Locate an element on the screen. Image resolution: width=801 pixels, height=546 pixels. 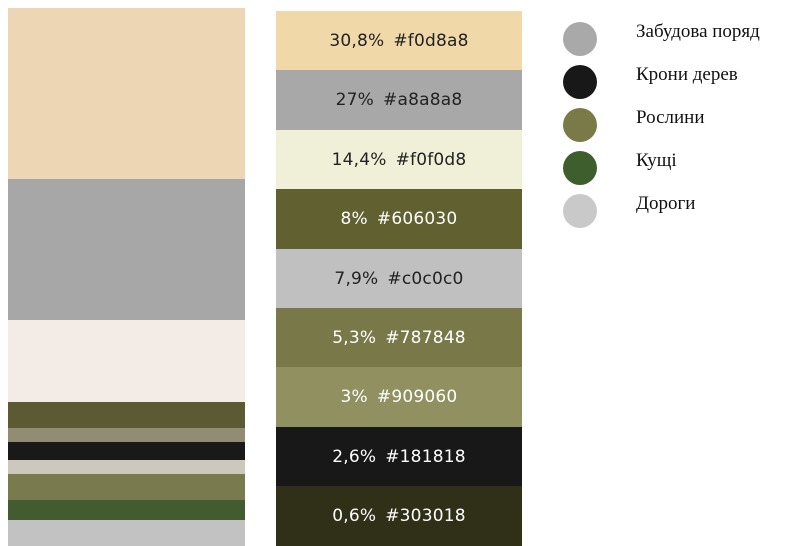
swatch-row: 5,3% #787848 is located at coordinates (399, 338).